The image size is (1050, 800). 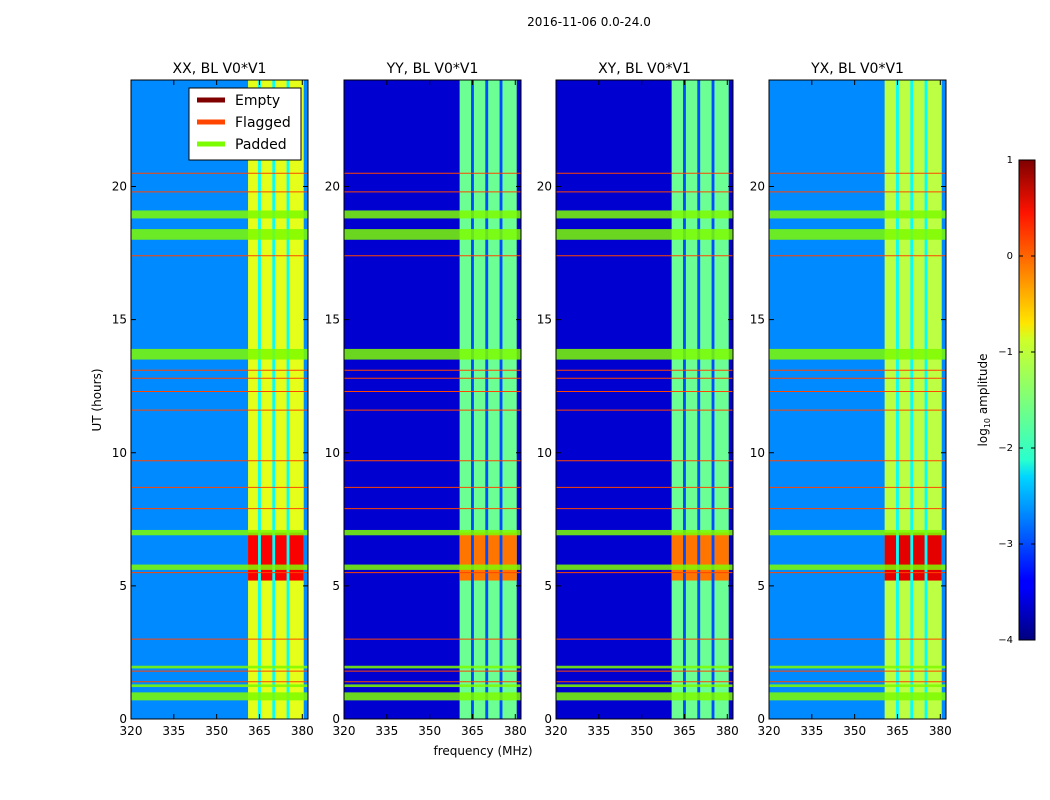 I want to click on colorbar-label: log10 amplitude, so click(x=984, y=400).